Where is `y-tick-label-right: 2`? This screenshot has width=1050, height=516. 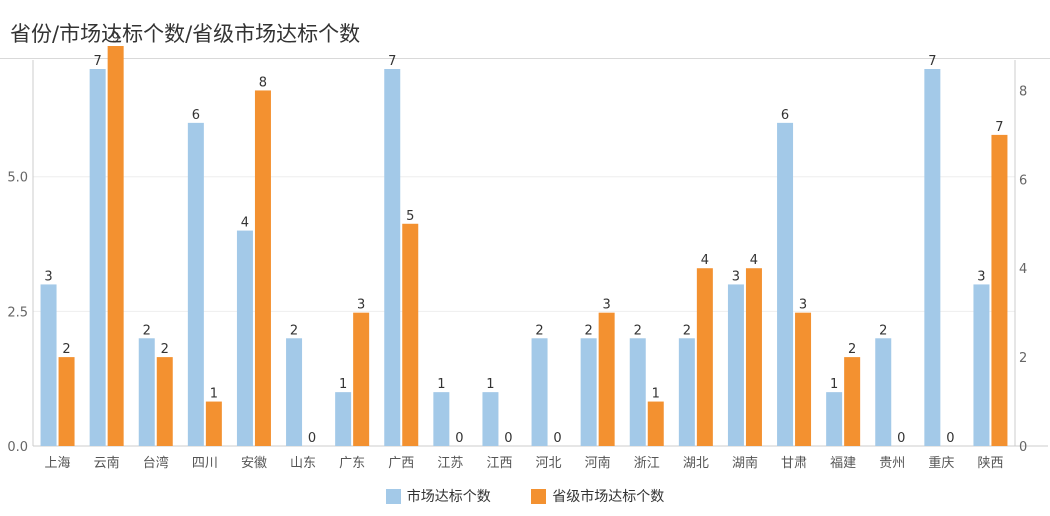
y-tick-label-right: 2 is located at coordinates (1023, 358).